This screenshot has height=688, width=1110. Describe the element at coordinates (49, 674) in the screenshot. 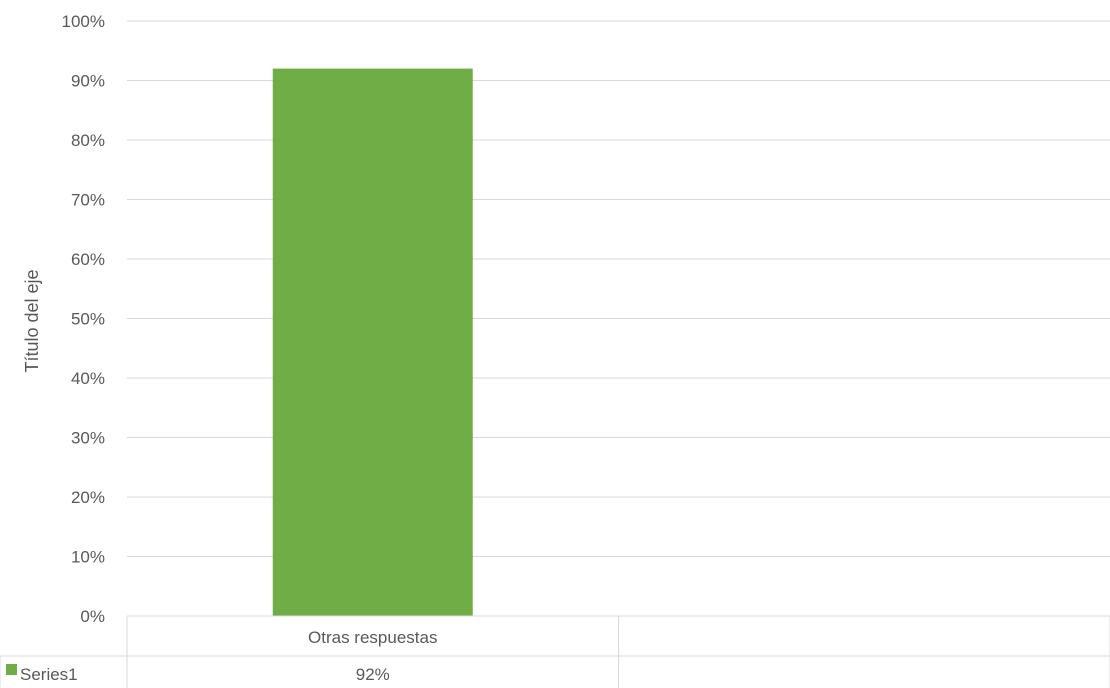

I see `legend-series-name: Series1` at that location.